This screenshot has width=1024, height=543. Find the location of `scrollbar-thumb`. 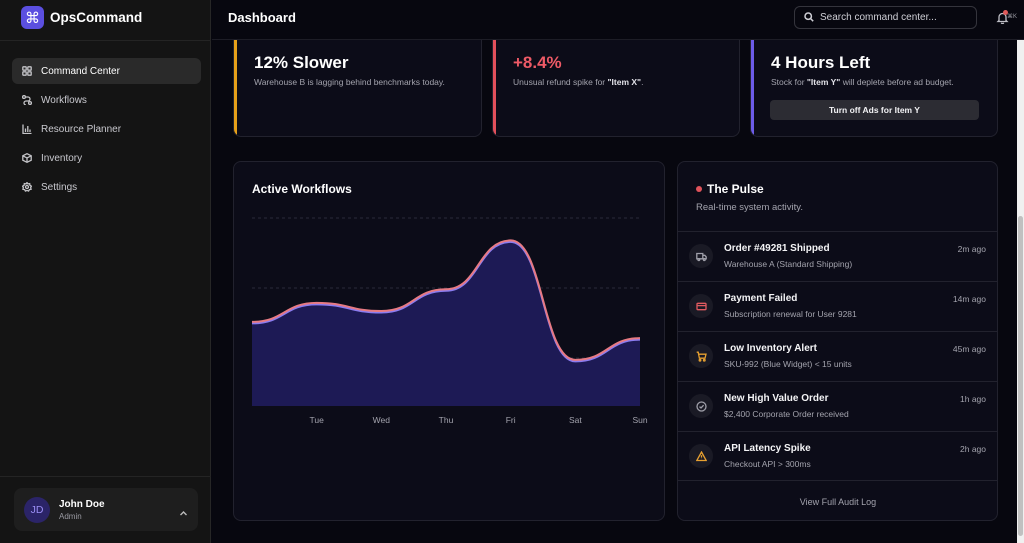

scrollbar-thumb is located at coordinates (1020, 376).